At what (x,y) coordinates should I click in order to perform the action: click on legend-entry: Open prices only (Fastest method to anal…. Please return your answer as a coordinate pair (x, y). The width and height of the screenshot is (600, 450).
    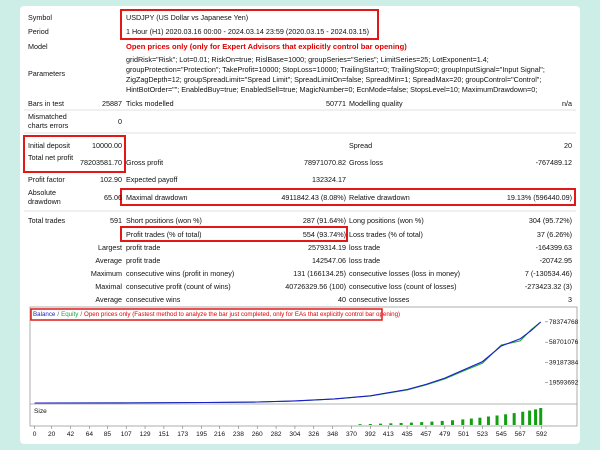
    Looking at the image, I should click on (242, 314).